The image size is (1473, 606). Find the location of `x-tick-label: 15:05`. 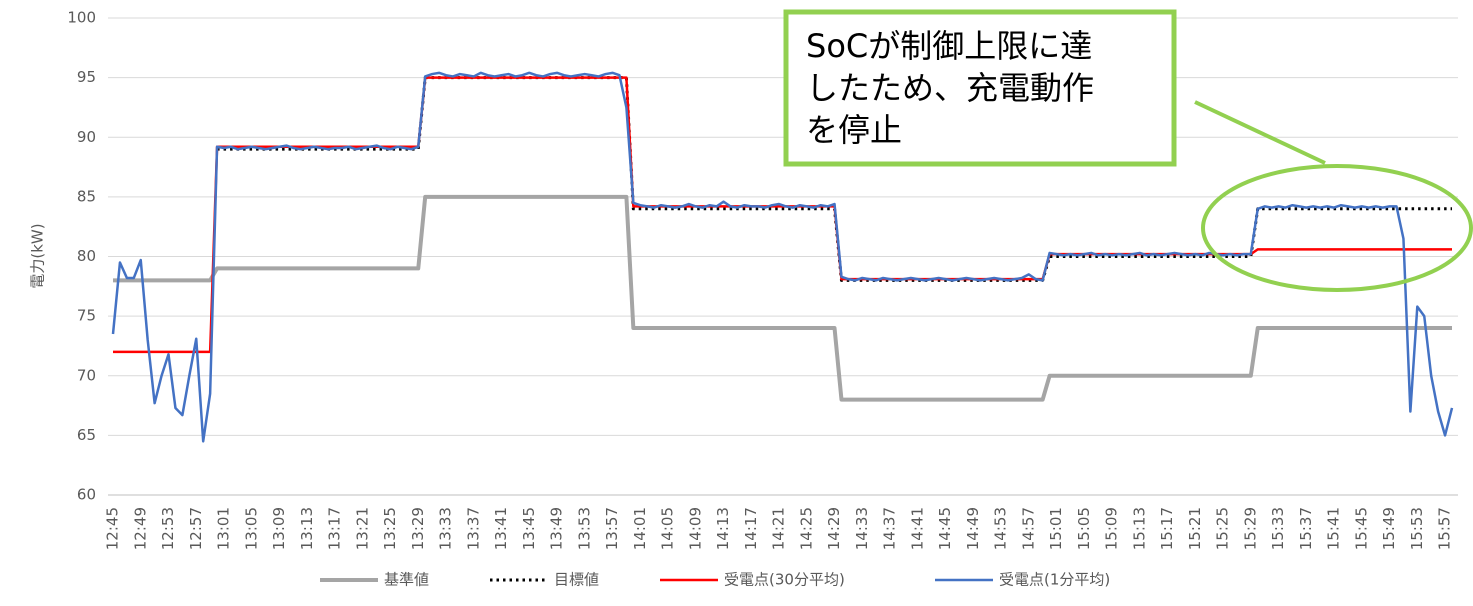

x-tick-label: 15:05 is located at coordinates (1084, 528).